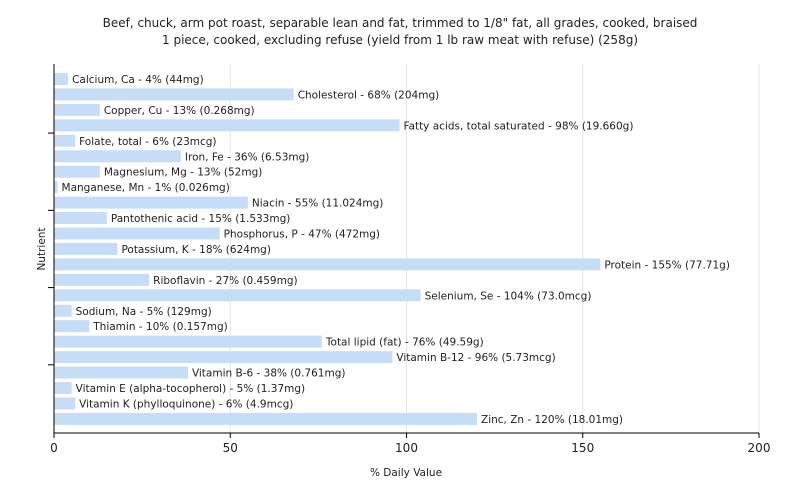  I want to click on bar-label: Calcium, Ca - 4% (44mg), so click(138, 80).